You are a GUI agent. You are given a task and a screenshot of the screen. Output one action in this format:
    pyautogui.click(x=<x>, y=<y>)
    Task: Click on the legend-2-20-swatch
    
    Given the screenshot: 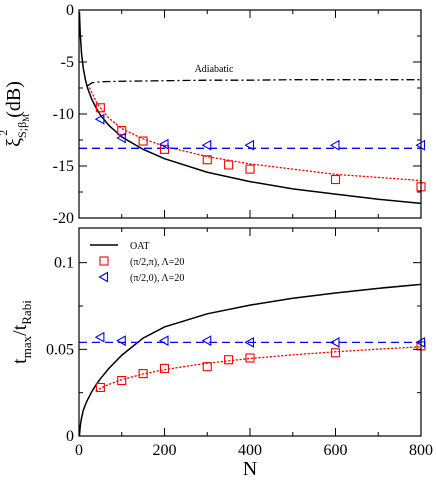 What is the action you would take?
    pyautogui.click(x=104, y=261)
    